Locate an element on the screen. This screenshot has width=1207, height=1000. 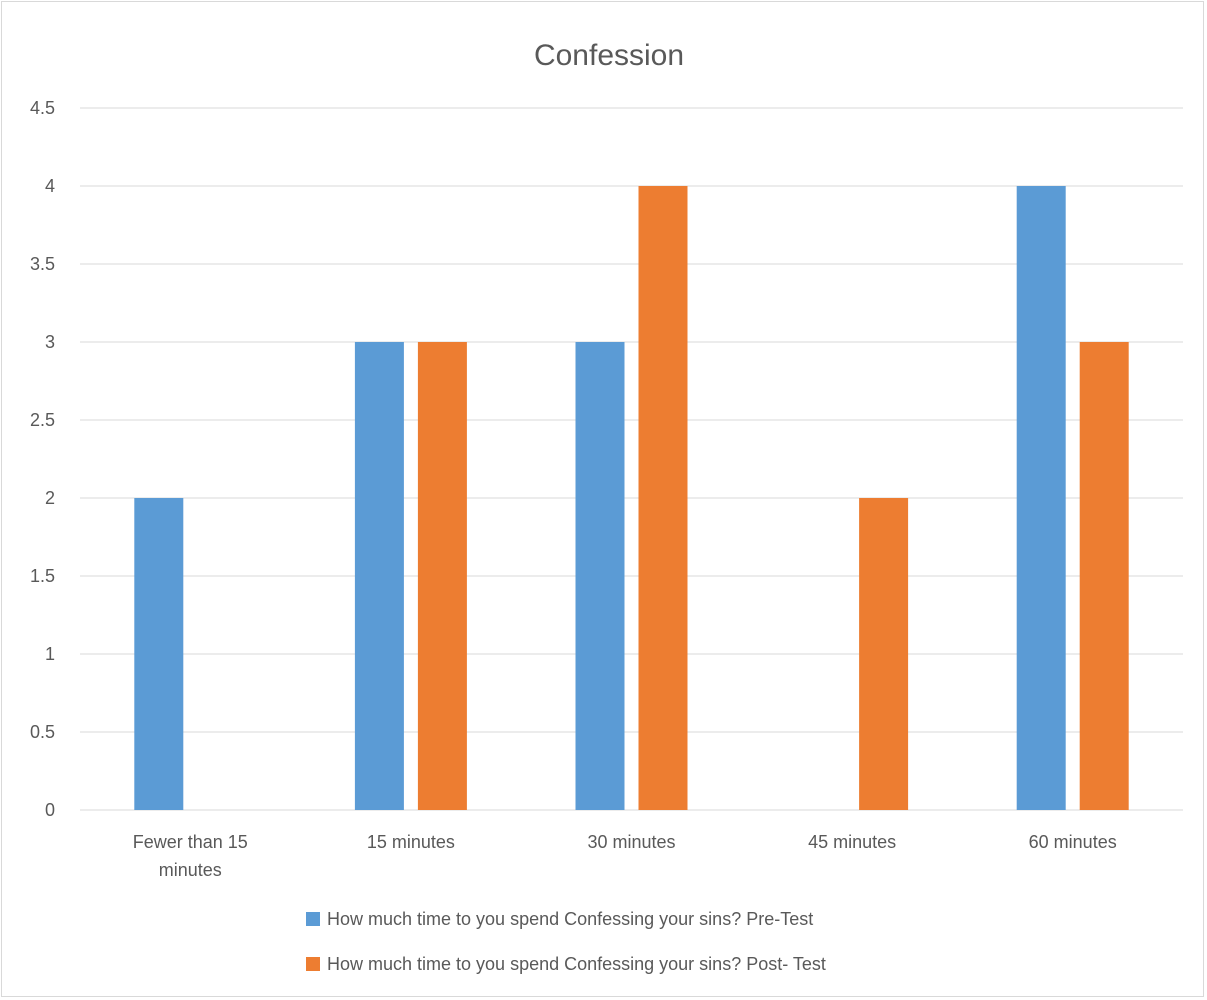
x-category-label: Fewer than 15 is located at coordinates (190, 842).